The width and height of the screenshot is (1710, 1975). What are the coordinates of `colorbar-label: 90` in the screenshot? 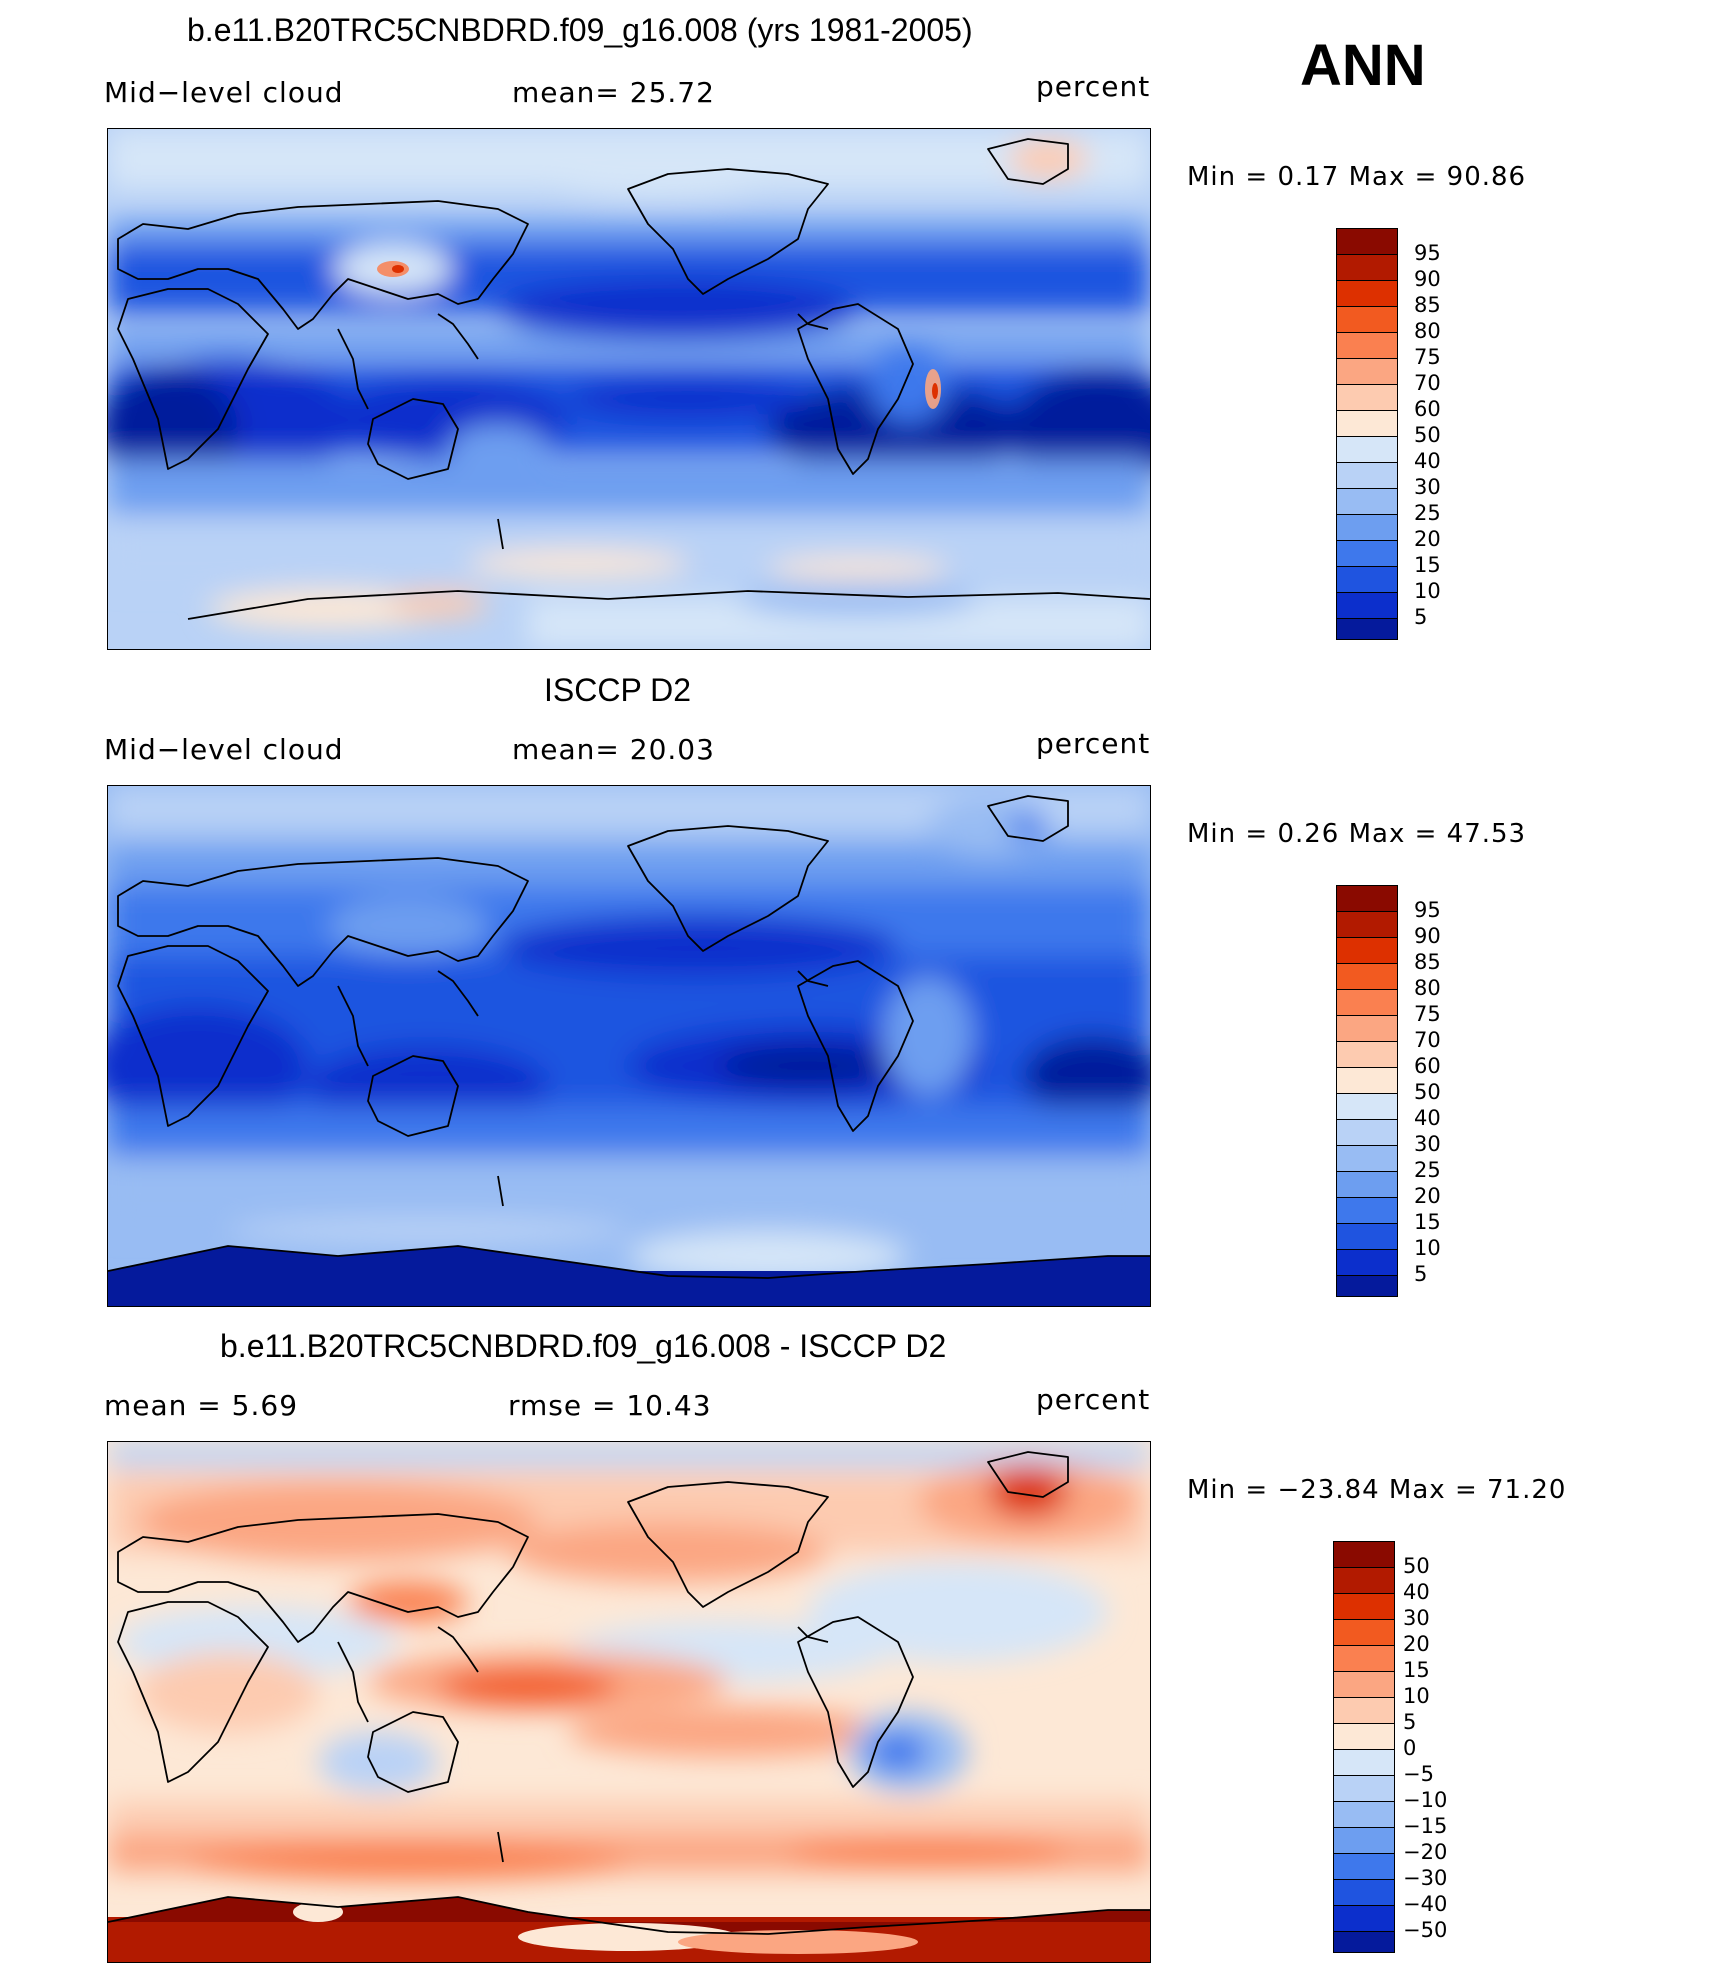 It's located at (1427, 936).